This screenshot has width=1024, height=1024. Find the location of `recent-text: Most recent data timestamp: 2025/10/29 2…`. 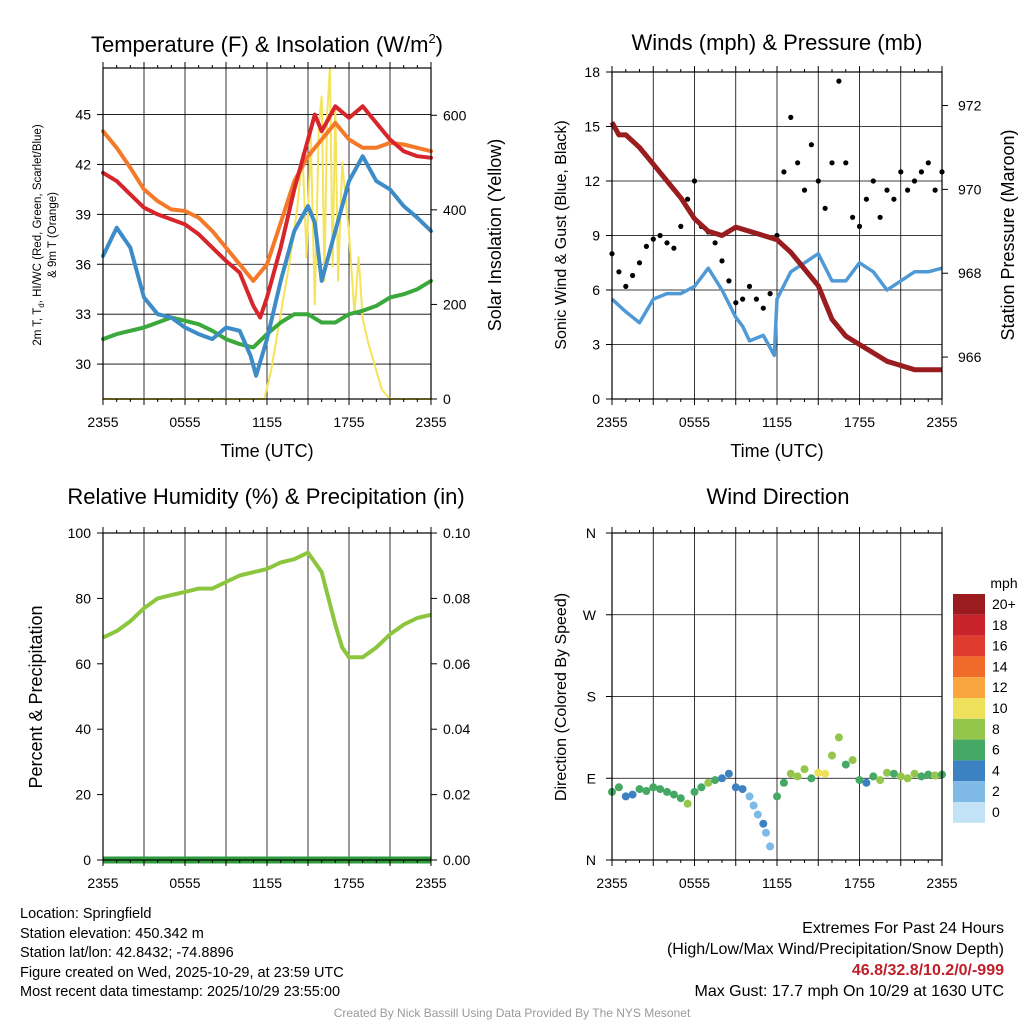

recent-text: Most recent data timestamp: 2025/10/29 2… is located at coordinates (180, 992).